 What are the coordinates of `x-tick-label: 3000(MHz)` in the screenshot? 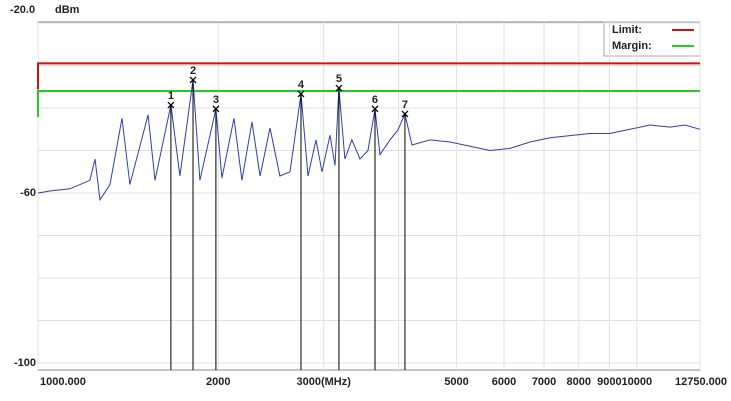 It's located at (324, 382).